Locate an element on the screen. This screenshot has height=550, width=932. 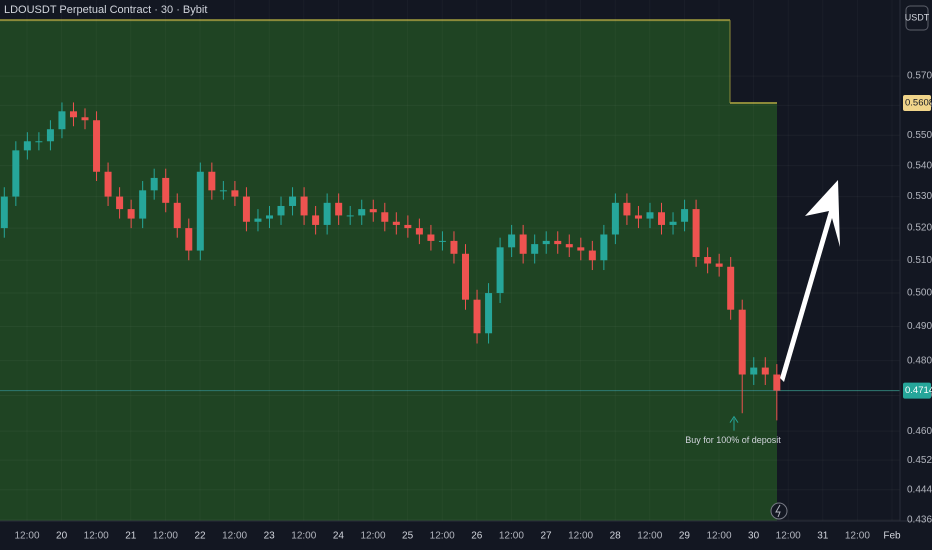
arrow-annotation is located at coordinates (810, 281).